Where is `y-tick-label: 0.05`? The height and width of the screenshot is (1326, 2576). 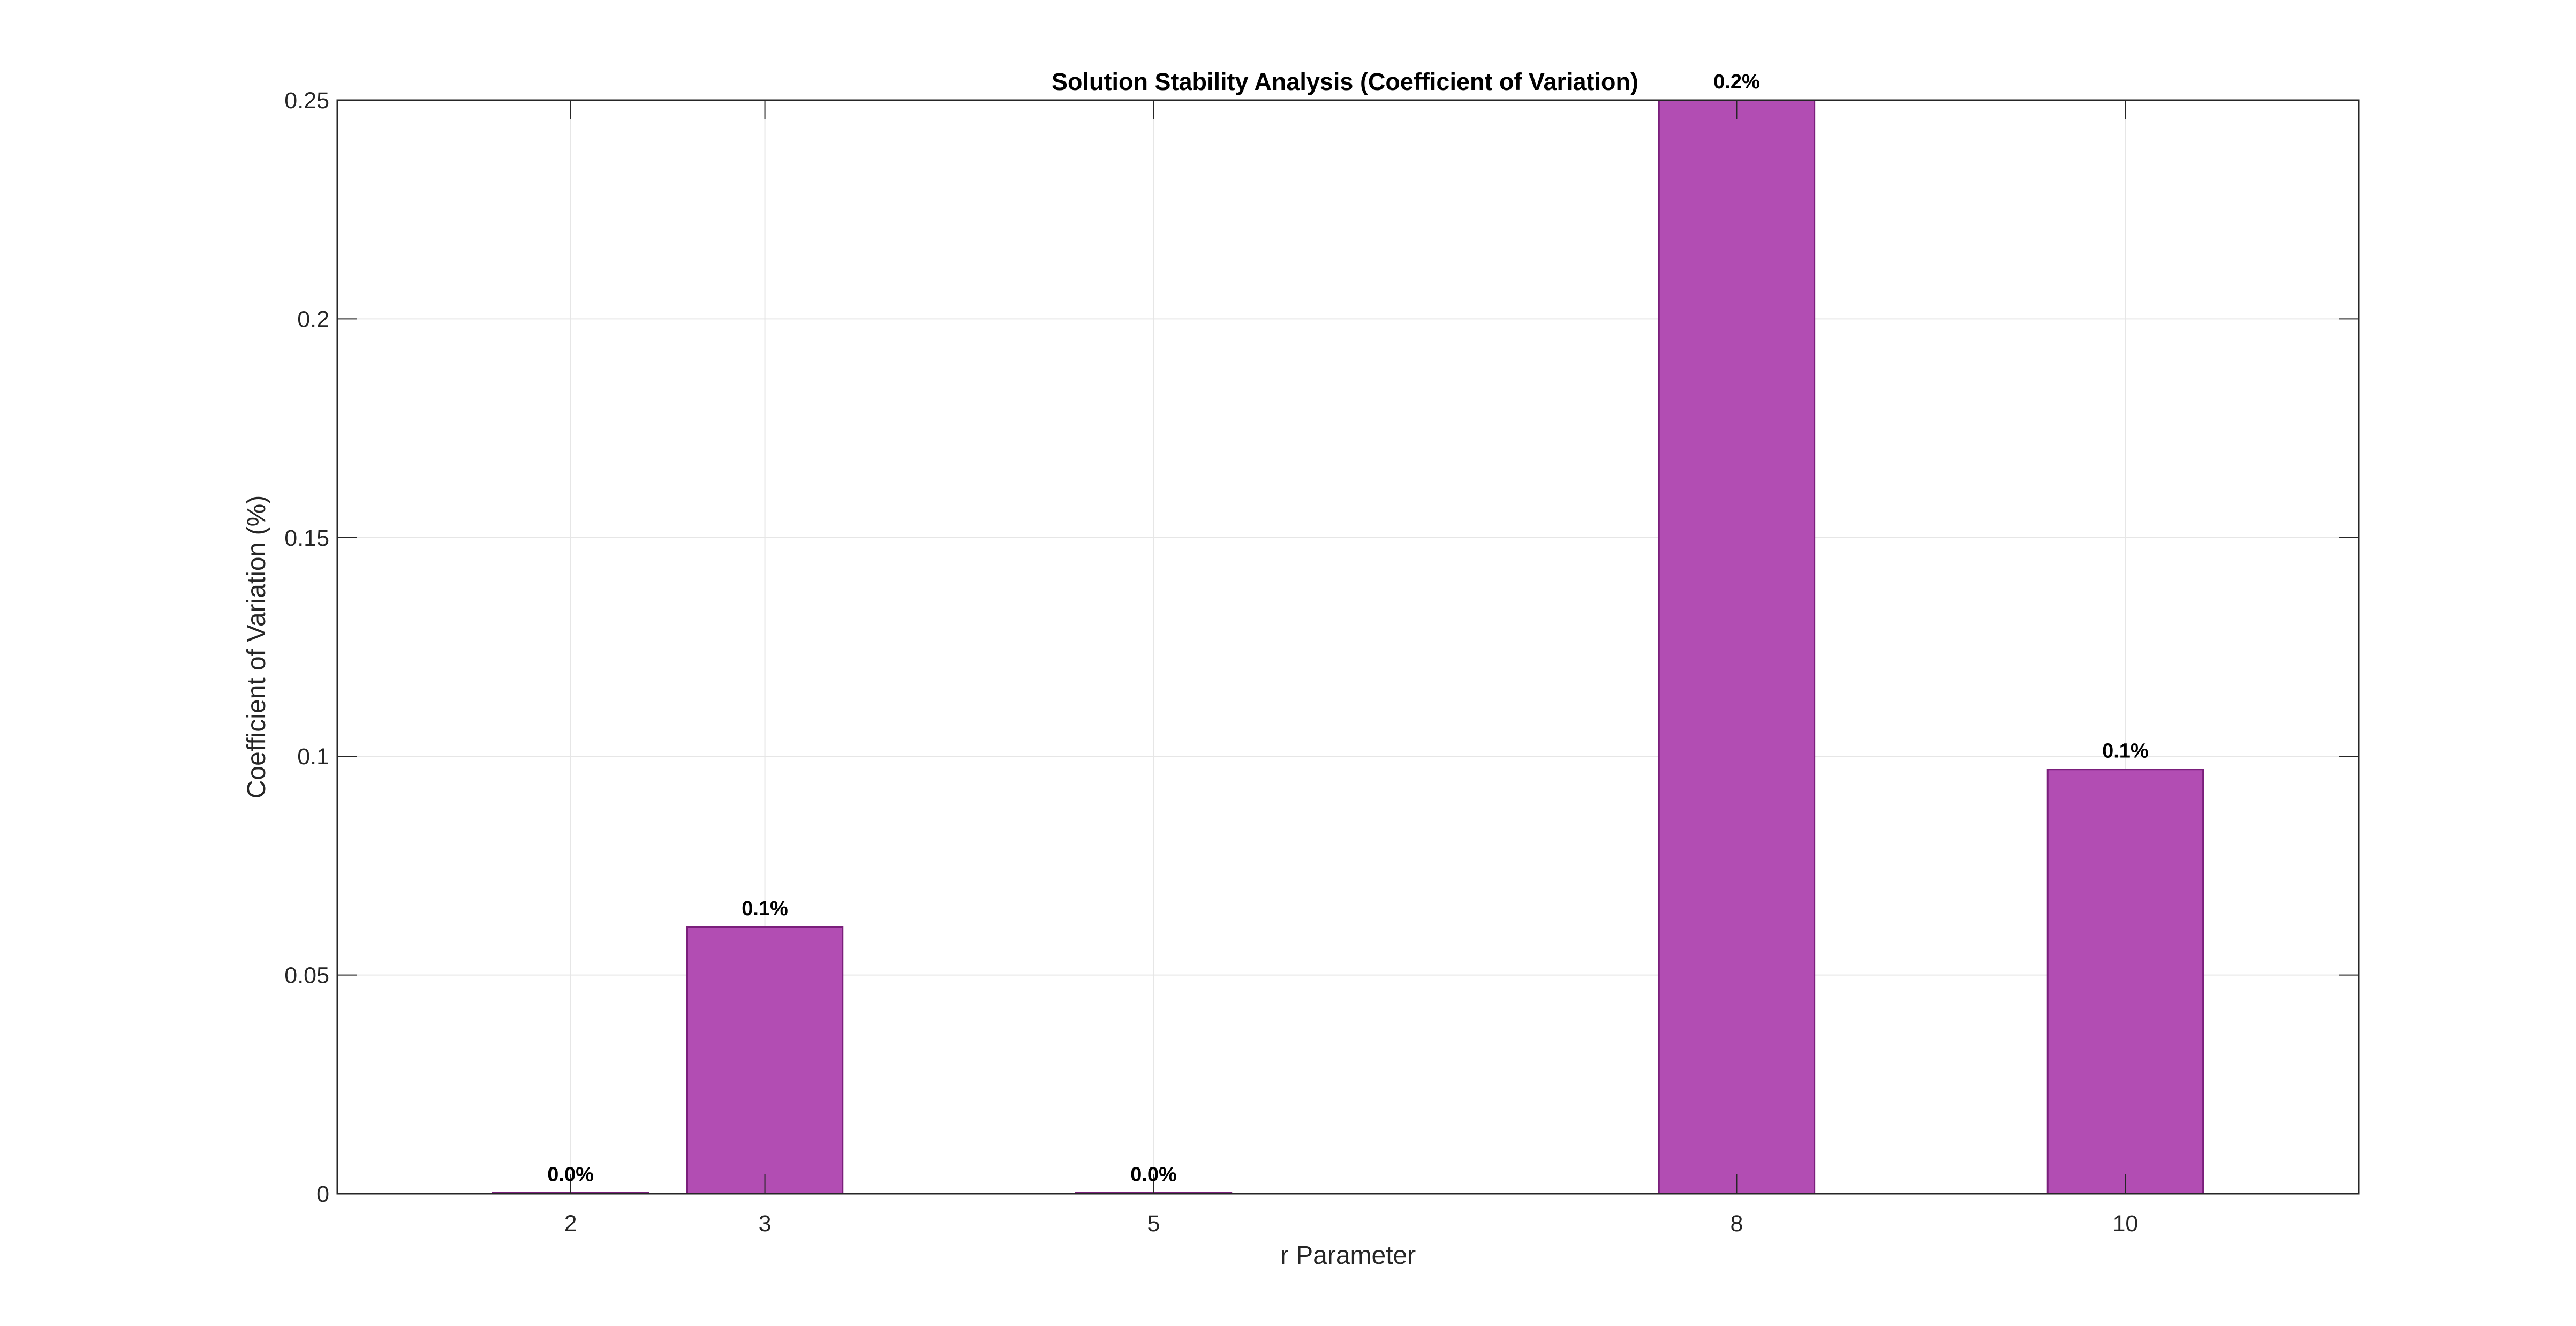
y-tick-label: 0.05 is located at coordinates (306, 976).